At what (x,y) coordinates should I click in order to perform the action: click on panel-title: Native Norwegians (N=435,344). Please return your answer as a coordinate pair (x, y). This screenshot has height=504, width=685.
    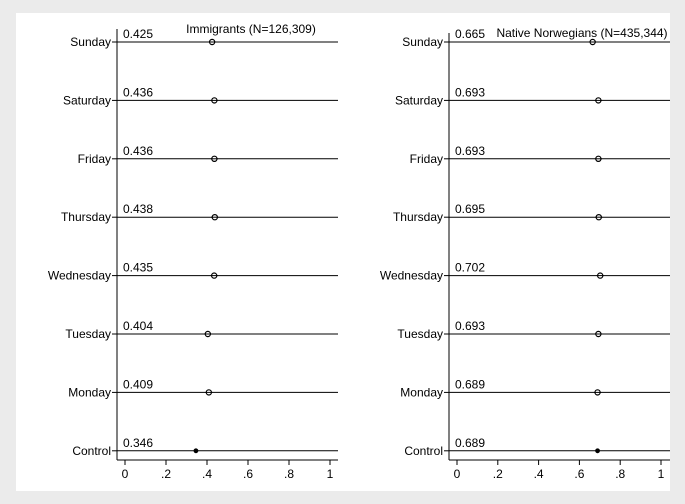
    Looking at the image, I should click on (581, 33).